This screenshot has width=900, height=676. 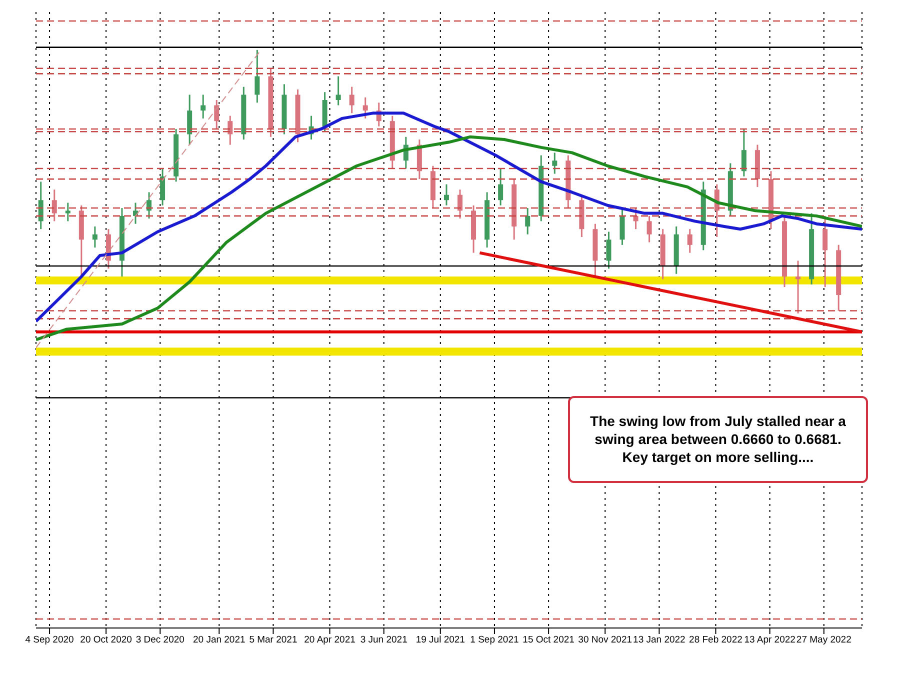 I want to click on x-tick-label: 30 Nov 2021, so click(x=605, y=640).